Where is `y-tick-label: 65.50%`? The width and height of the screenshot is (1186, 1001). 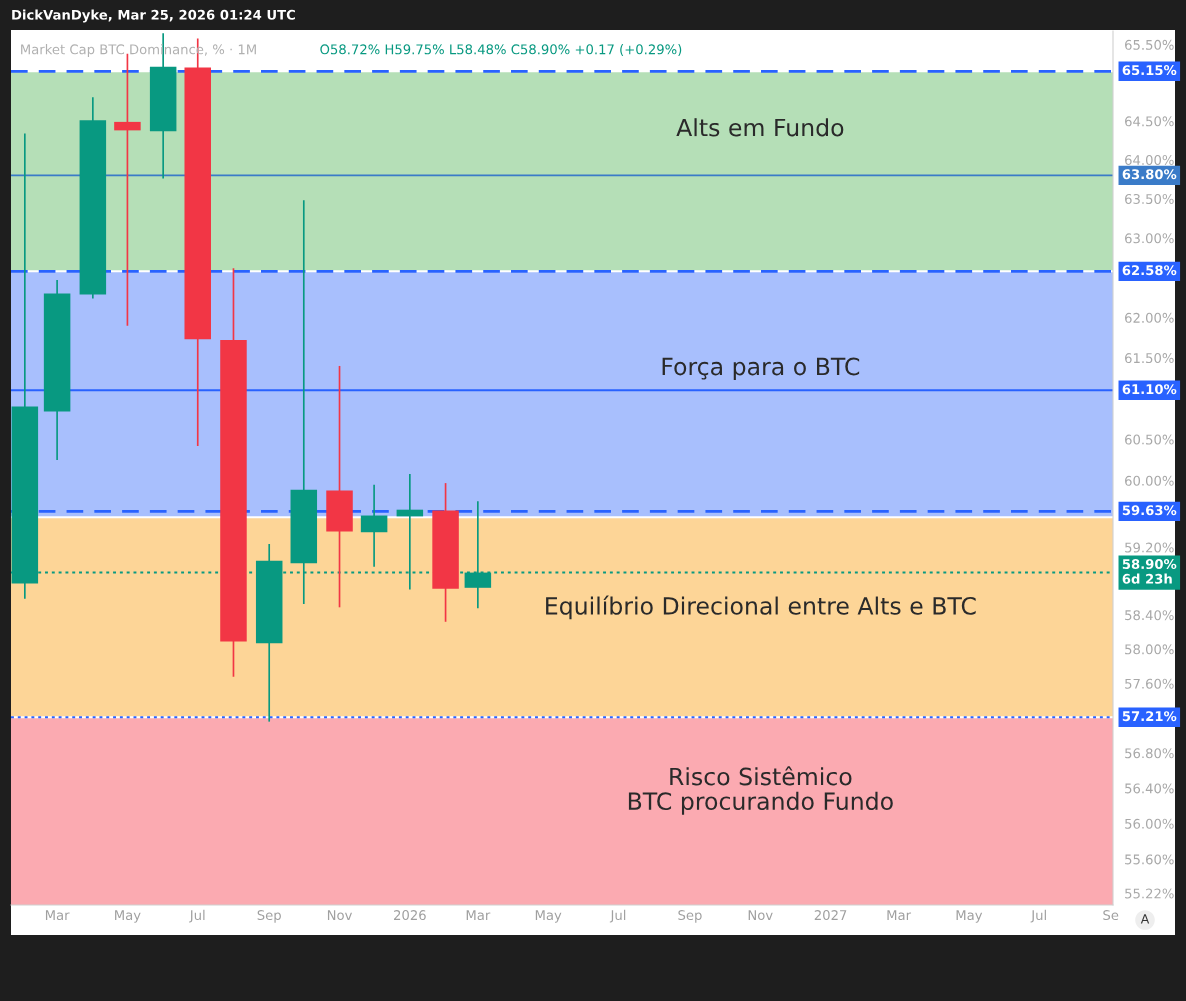
y-tick-label: 65.50% is located at coordinates (1149, 44).